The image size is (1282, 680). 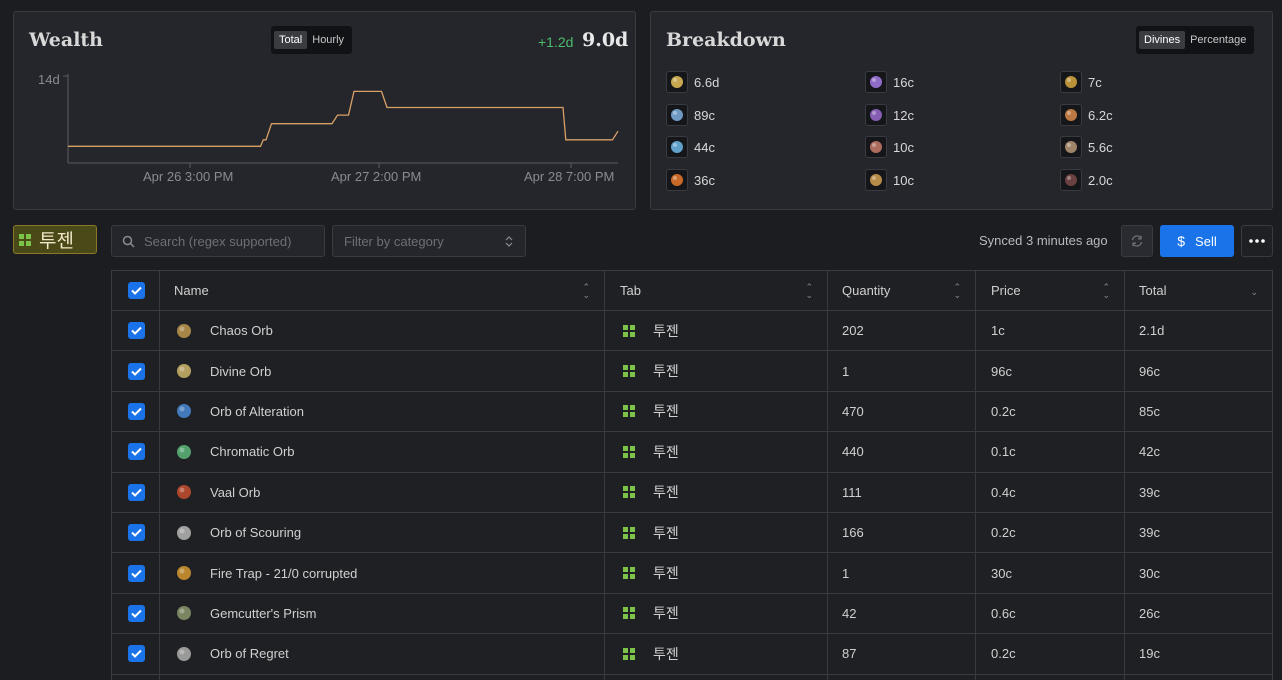 What do you see at coordinates (1050, 290) in the screenshot?
I see `header-price: Price ⌃ ⌄` at bounding box center [1050, 290].